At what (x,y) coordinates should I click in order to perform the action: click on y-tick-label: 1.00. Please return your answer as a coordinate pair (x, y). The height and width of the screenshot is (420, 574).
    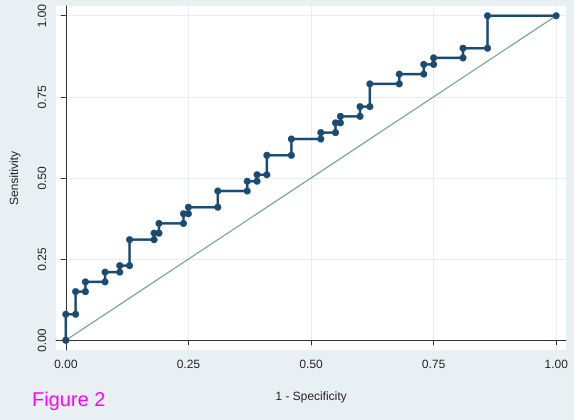
    Looking at the image, I should click on (42, 16).